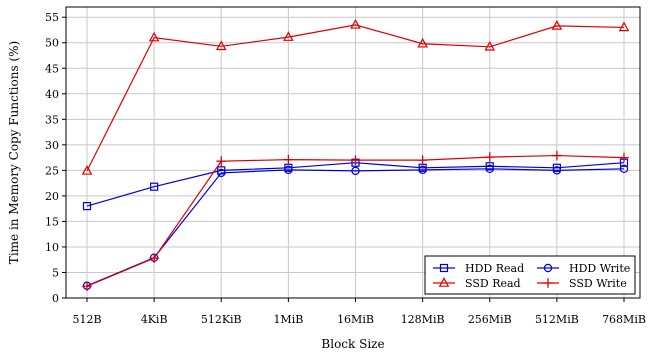 The height and width of the screenshot is (354, 654). I want to click on y-tick-label: 45, so click(52, 68).